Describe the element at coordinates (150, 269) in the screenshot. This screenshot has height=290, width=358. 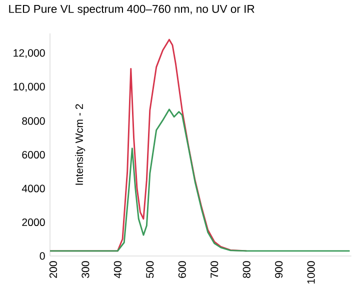
I see `x-tick-label: 500` at that location.